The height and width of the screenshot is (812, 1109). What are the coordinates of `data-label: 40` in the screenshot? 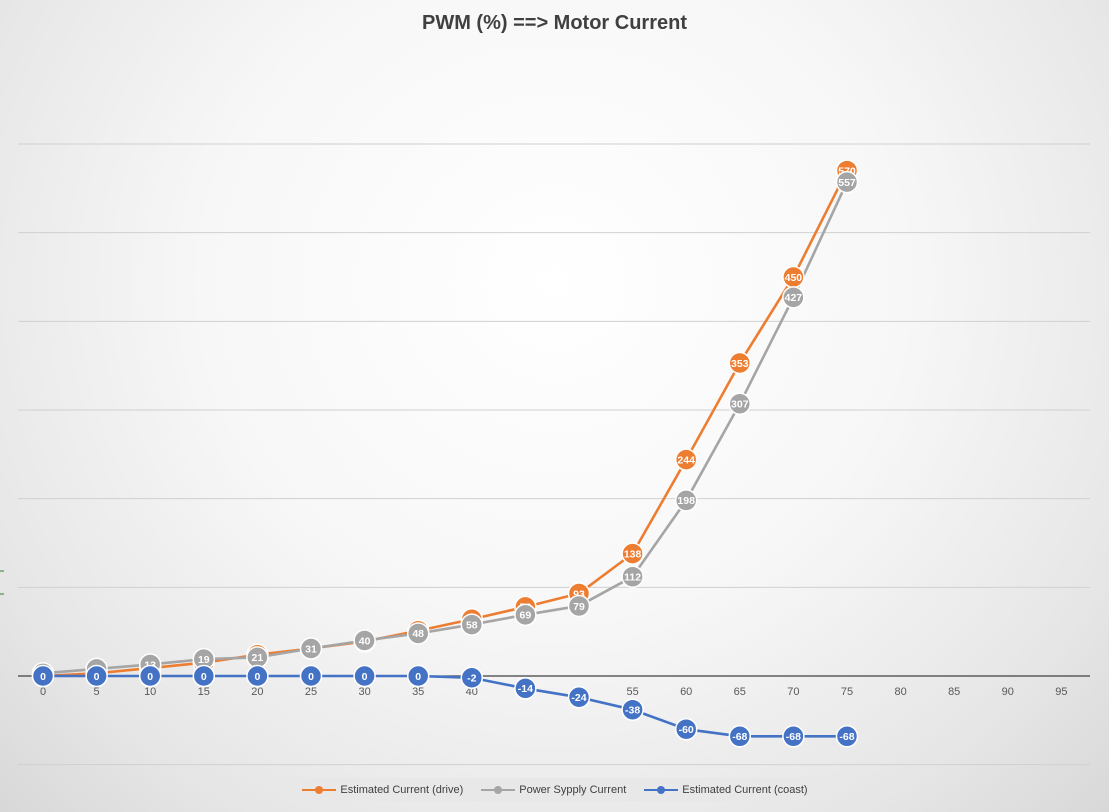 It's located at (365, 641).